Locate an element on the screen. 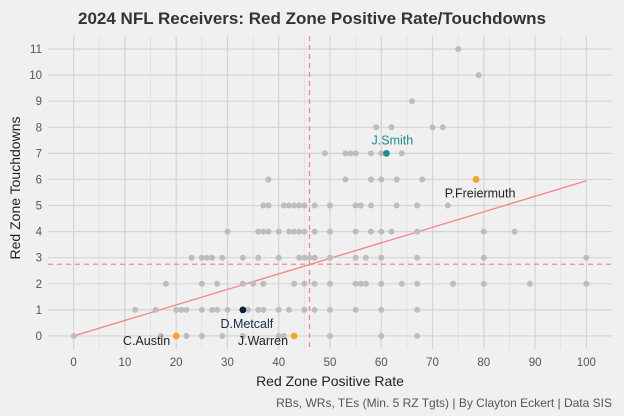 The width and height of the screenshot is (624, 416). highlight-label: D.Metcalf is located at coordinates (246, 324).